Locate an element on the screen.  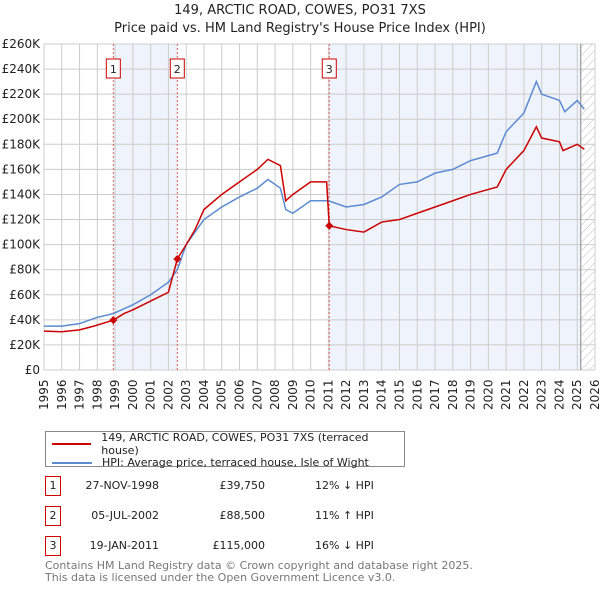
x-tick-label: 2021 is located at coordinates (506, 394).